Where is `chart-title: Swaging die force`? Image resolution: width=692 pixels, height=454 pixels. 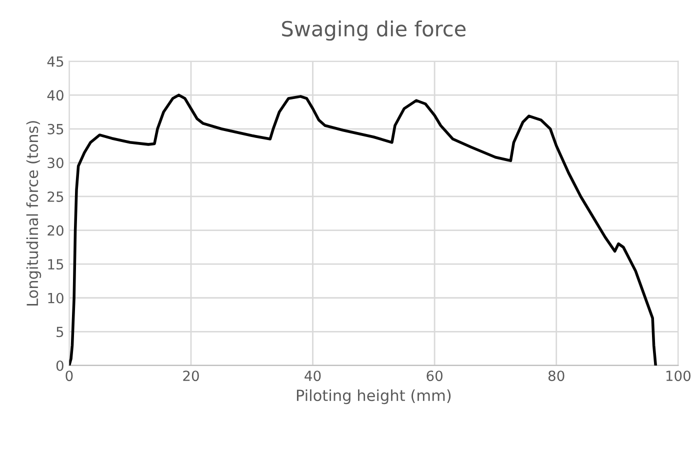
chart-title: Swaging die force is located at coordinates (374, 30).